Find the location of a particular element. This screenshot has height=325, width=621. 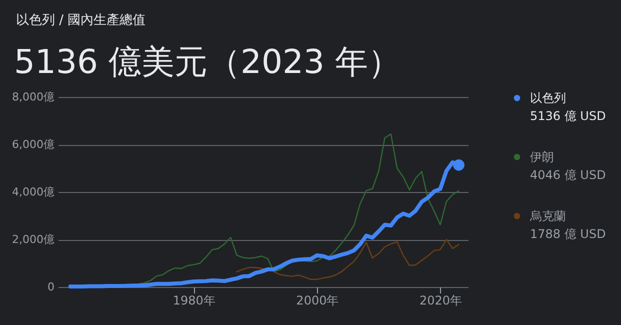

chart-subtitle: 以色列 / 國內生產總值 is located at coordinates (81, 20).